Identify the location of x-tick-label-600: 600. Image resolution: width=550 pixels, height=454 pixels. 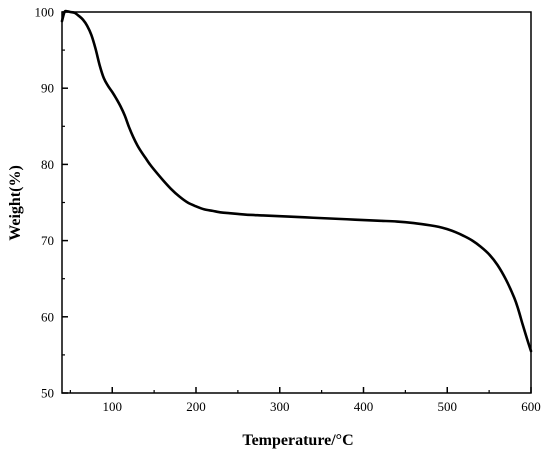
(531, 406).